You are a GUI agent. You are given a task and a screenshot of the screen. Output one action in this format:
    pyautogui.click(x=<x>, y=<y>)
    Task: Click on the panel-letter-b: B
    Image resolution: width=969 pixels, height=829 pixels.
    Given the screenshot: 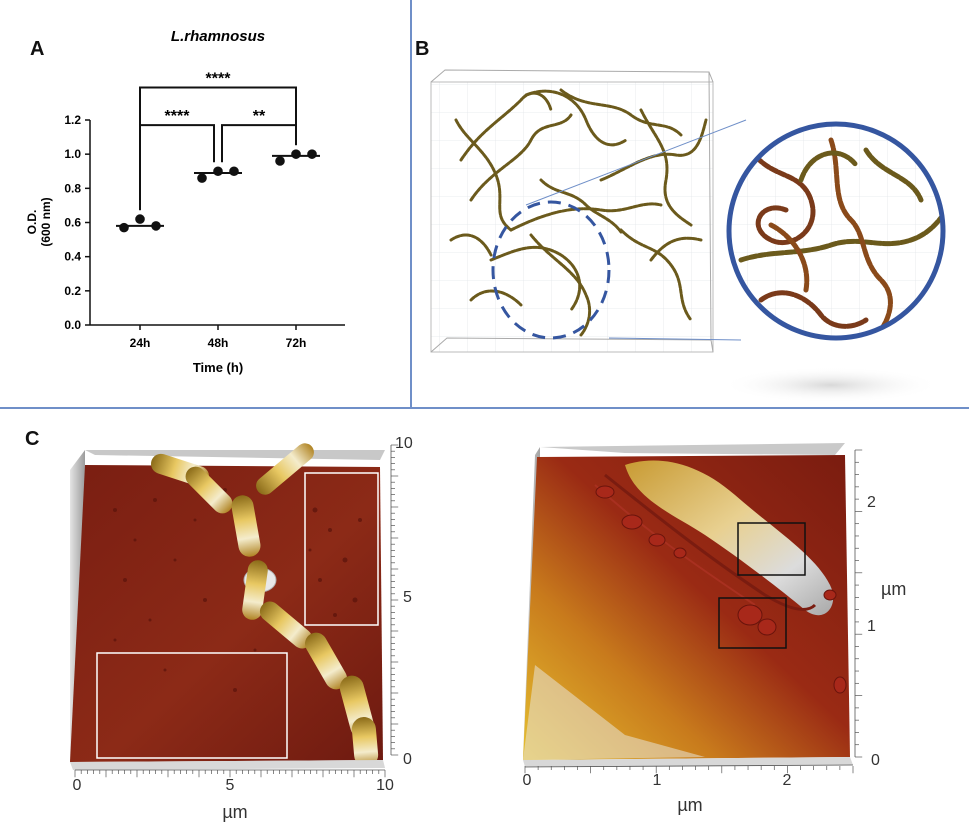 What is the action you would take?
    pyautogui.click(x=422, y=49)
    